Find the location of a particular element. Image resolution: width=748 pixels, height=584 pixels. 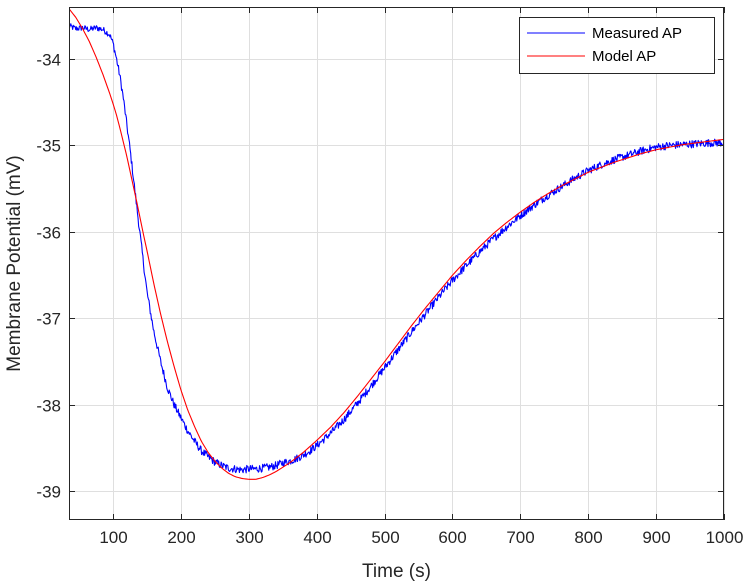

legend-entry-model-ap: Model AP is located at coordinates (624, 56).